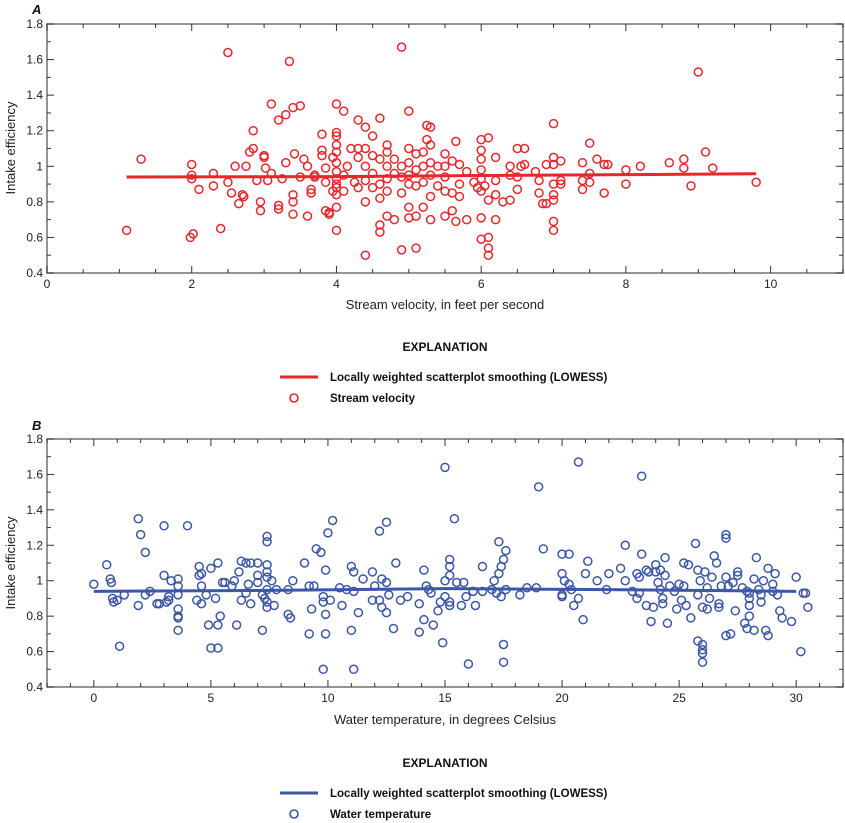 The width and height of the screenshot is (845, 823). I want to click on legend-marker-label-a: Stream velocity, so click(373, 399).